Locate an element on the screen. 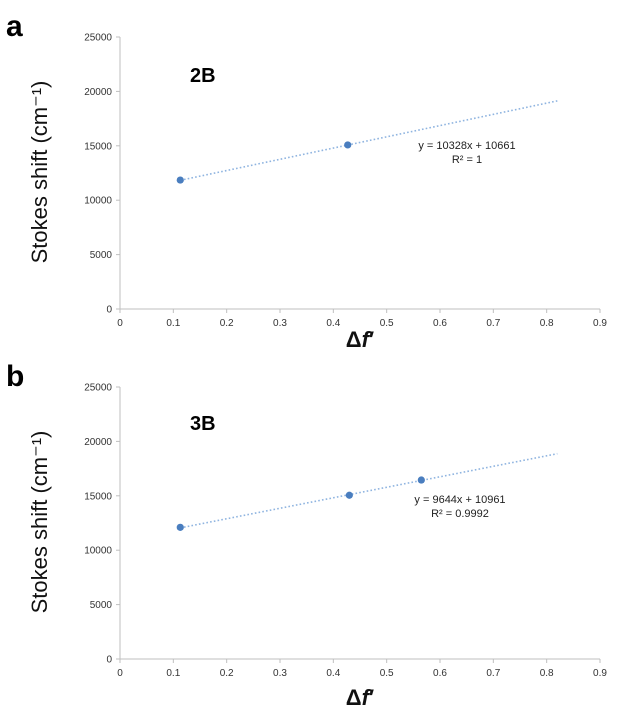 Image resolution: width=619 pixels, height=713 pixels. trend-r-squared: R² = 1 is located at coordinates (467, 160).